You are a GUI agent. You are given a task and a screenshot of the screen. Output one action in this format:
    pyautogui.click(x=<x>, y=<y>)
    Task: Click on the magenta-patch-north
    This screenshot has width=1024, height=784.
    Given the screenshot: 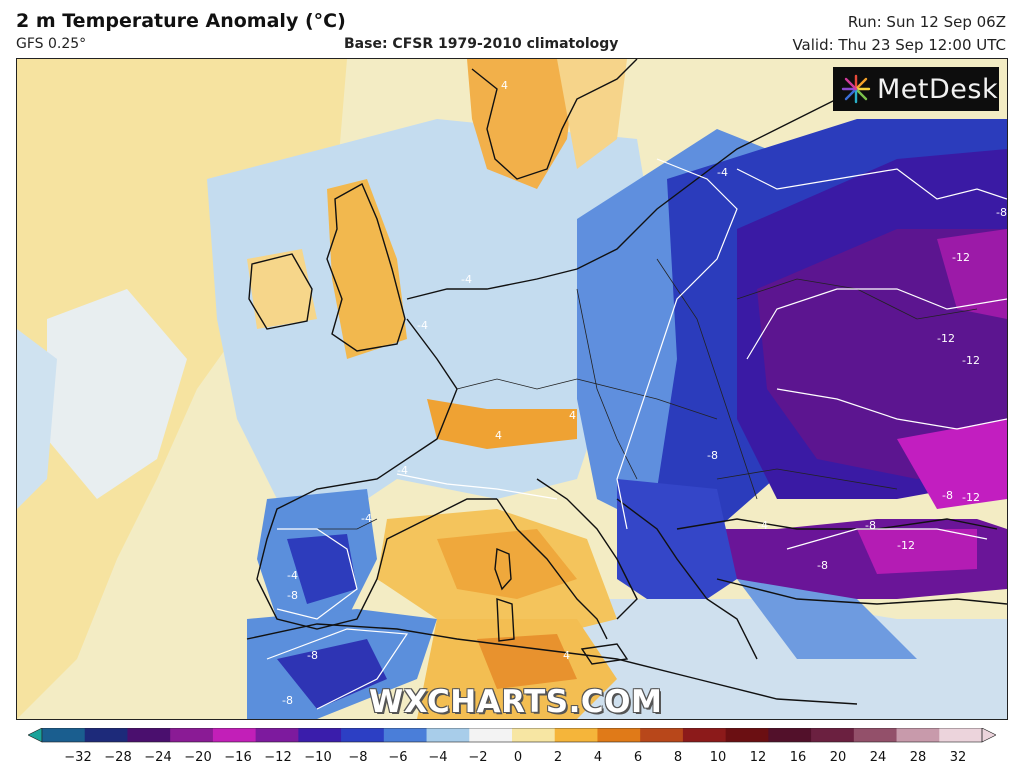 What is the action you would take?
    pyautogui.click(x=972, y=274)
    